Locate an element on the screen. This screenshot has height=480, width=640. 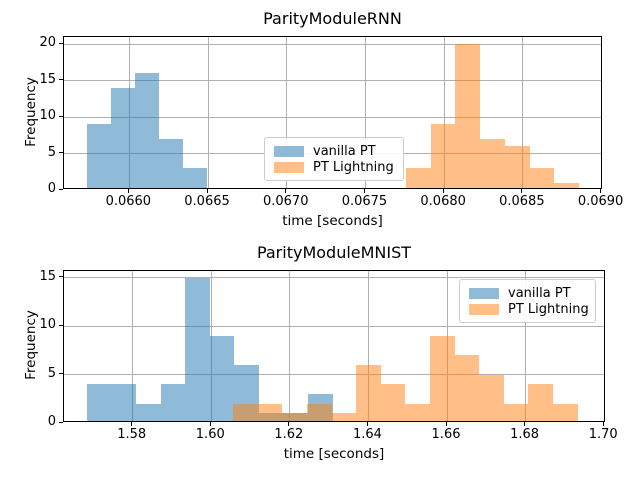
x-tick-label: 0.0660 is located at coordinates (128, 201).